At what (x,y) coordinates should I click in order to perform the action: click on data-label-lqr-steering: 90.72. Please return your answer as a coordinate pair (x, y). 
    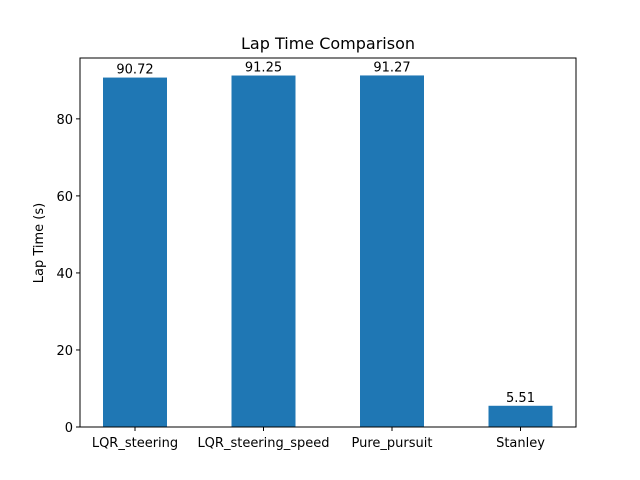
    Looking at the image, I should click on (134, 70).